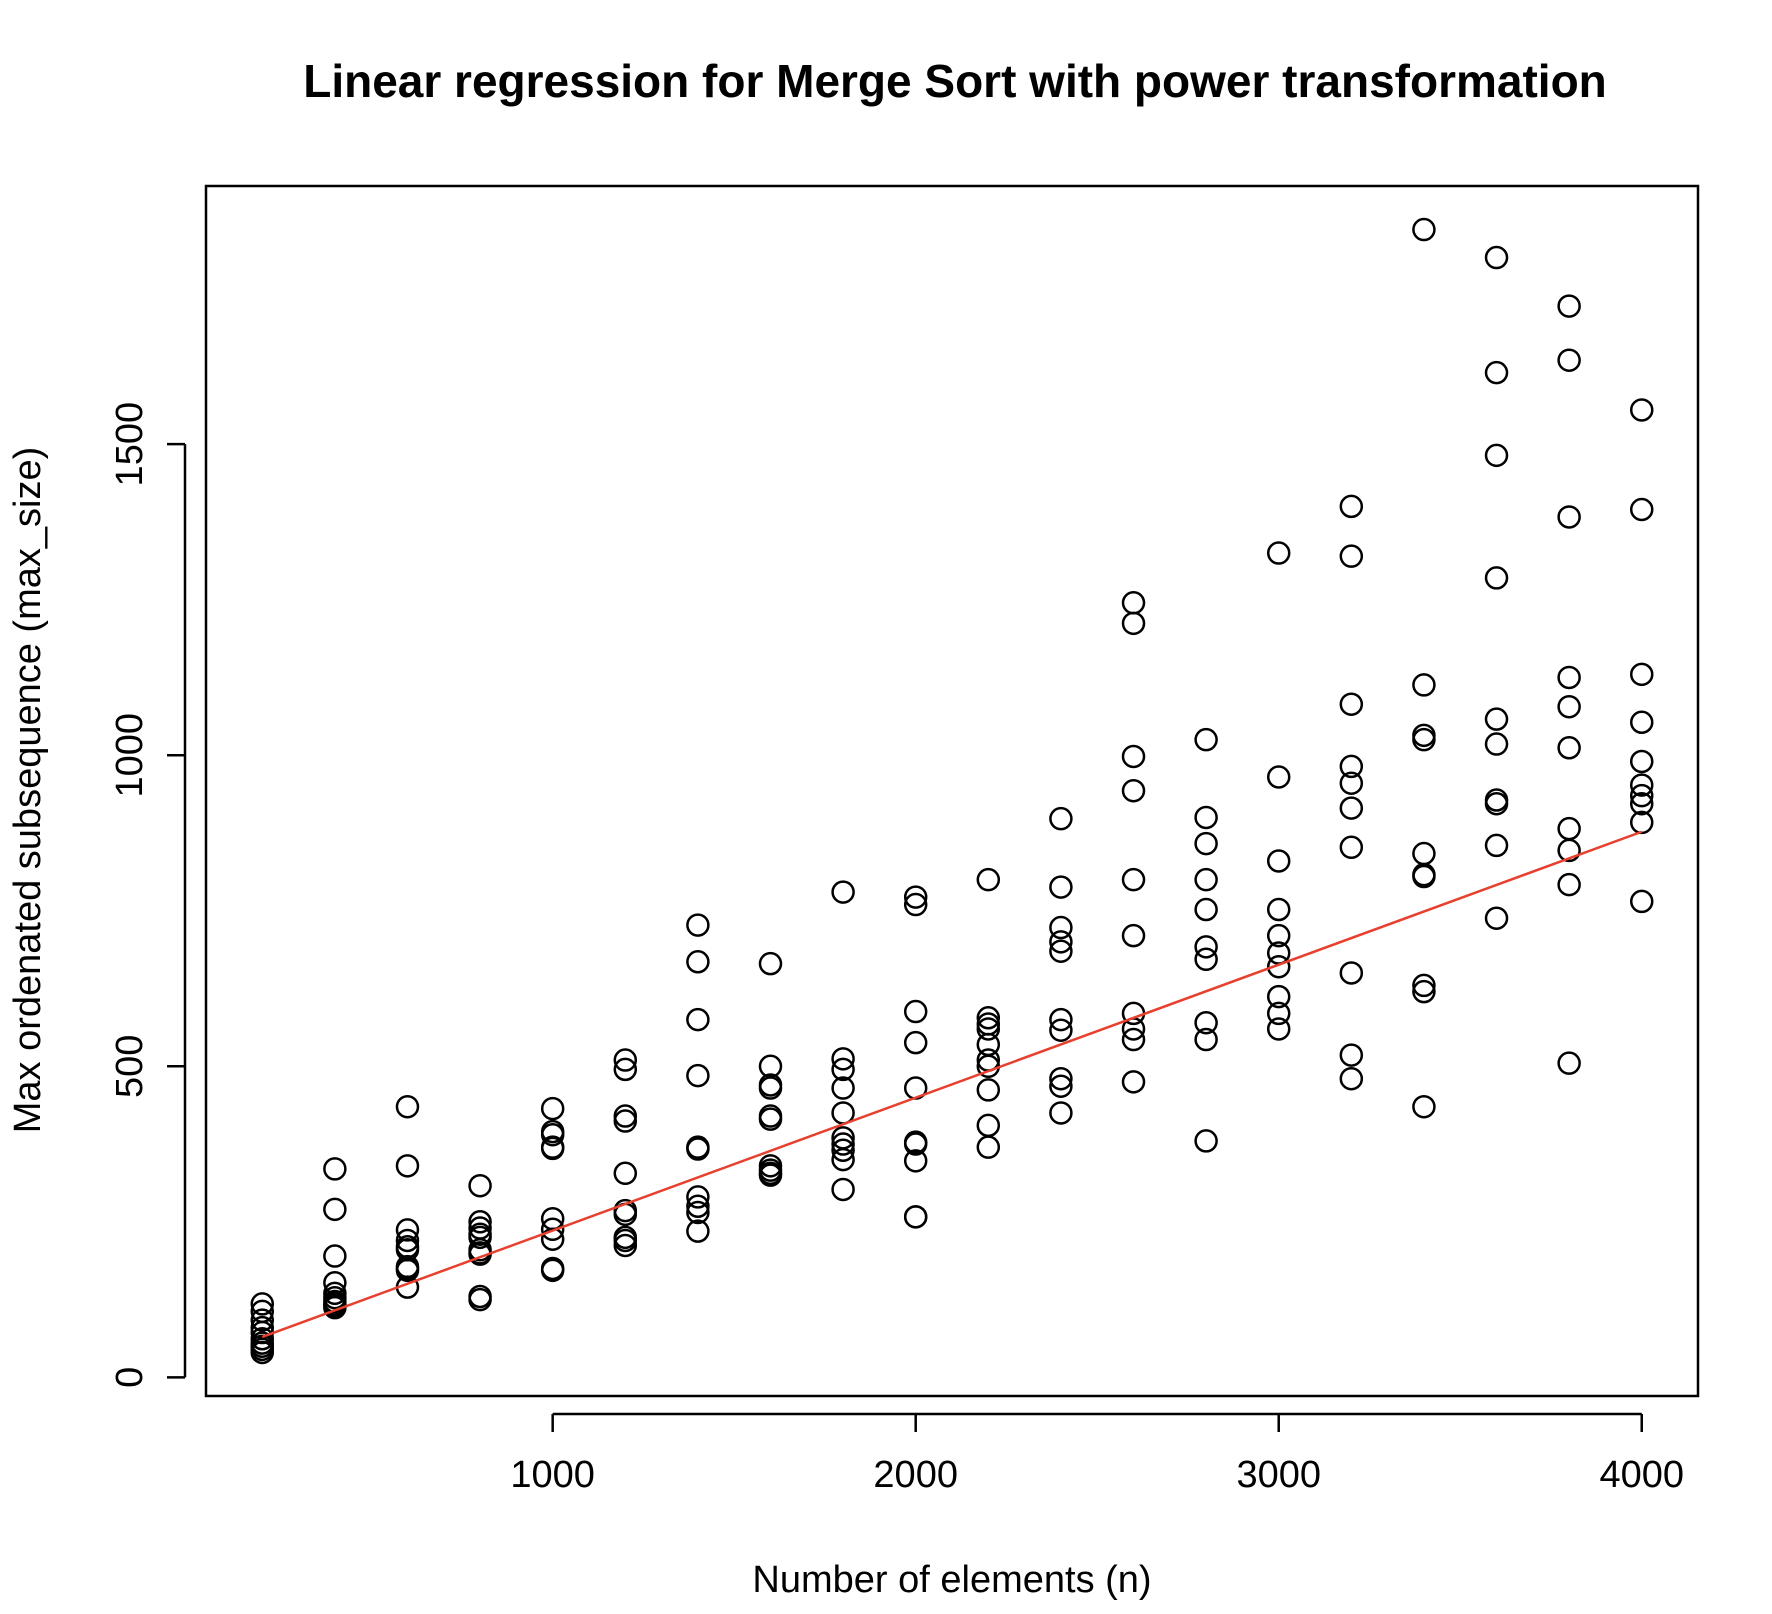 Image resolution: width=1772 pixels, height=1614 pixels. Describe the element at coordinates (130, 444) in the screenshot. I see `y-tick-label: 1500` at that location.